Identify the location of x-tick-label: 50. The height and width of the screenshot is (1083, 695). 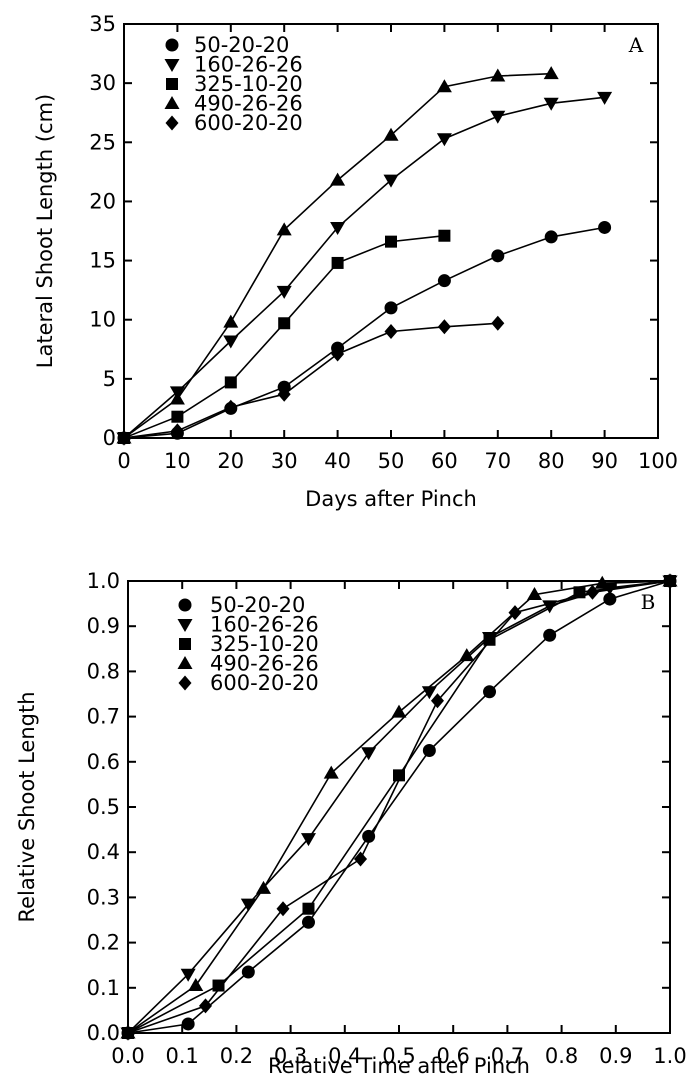
(391, 461).